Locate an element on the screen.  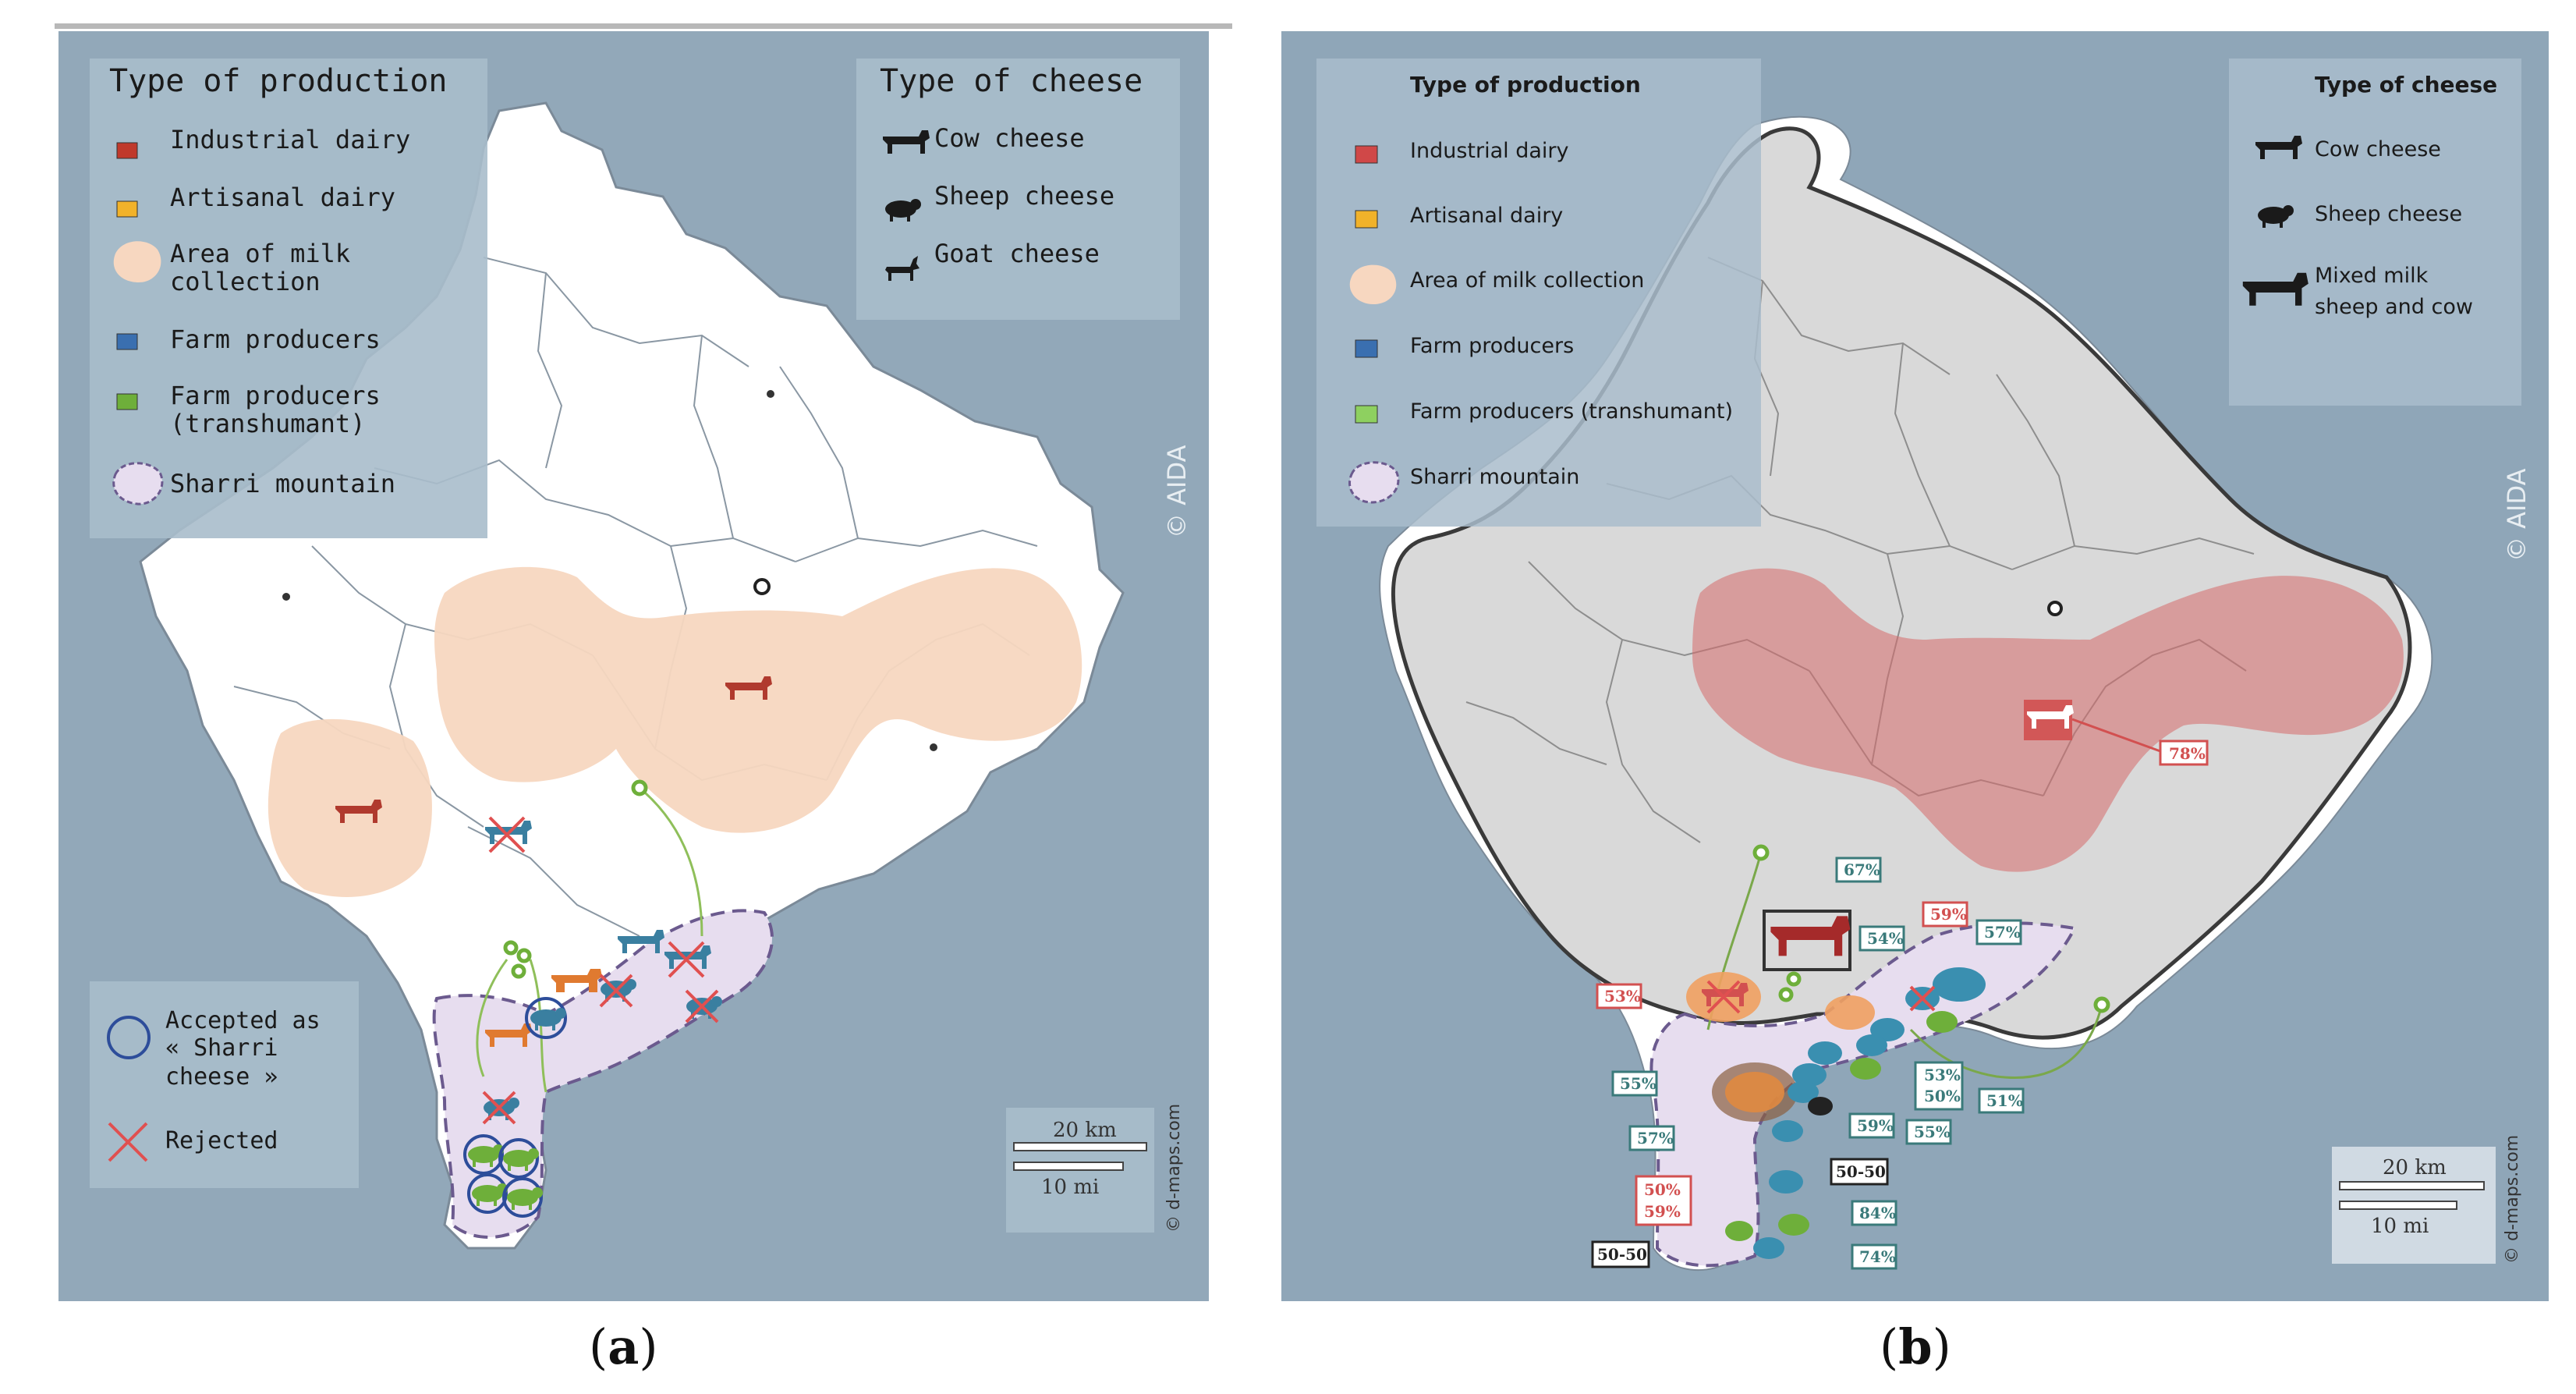
legend-cheese-box is located at coordinates (2375, 232).